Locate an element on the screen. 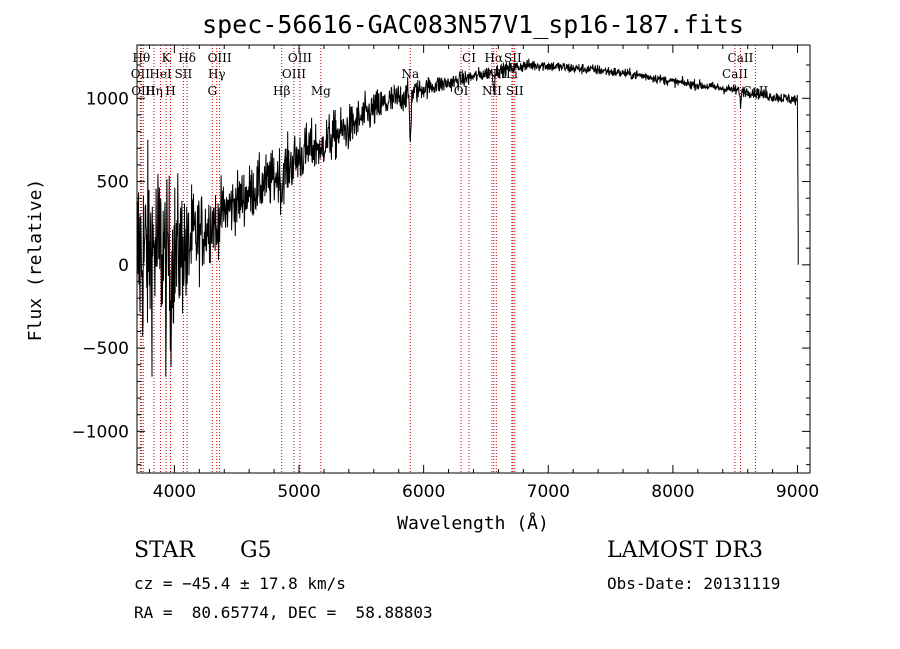  redshift-readout: cz = −45.4 ± 17.8 km/s is located at coordinates (240, 583).